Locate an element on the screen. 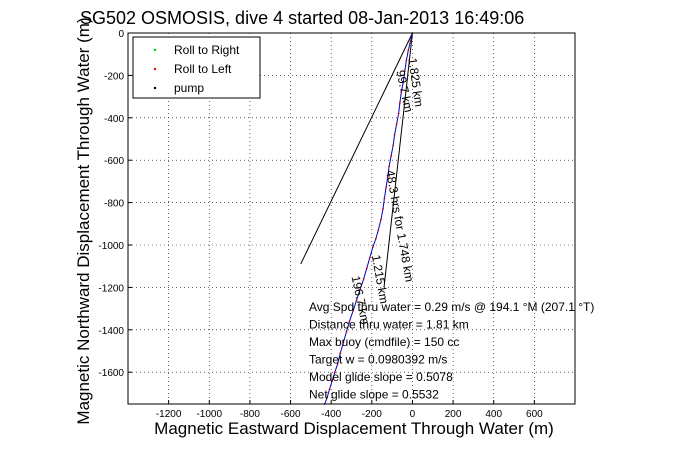 This screenshot has width=681, height=454. x-tick-label: -1000 is located at coordinates (209, 414).